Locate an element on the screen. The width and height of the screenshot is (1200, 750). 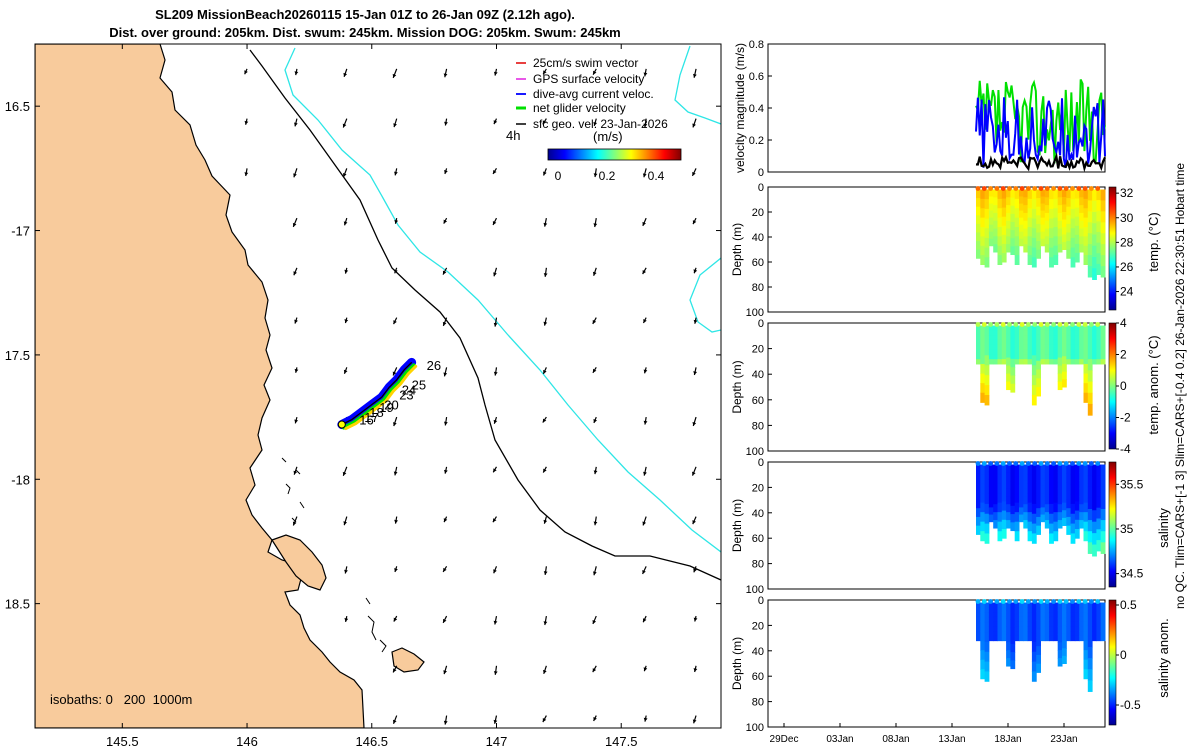
depth-axis-label: Depth (m) is located at coordinates (737, 386).